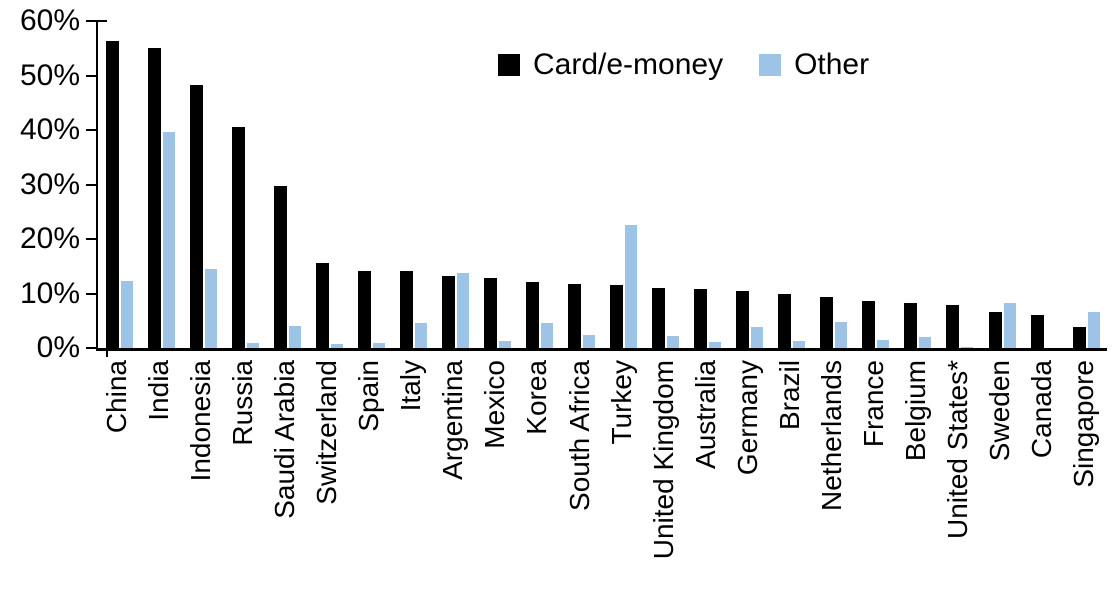 The image size is (1112, 594). I want to click on x-axis-label: China, so click(117, 397).